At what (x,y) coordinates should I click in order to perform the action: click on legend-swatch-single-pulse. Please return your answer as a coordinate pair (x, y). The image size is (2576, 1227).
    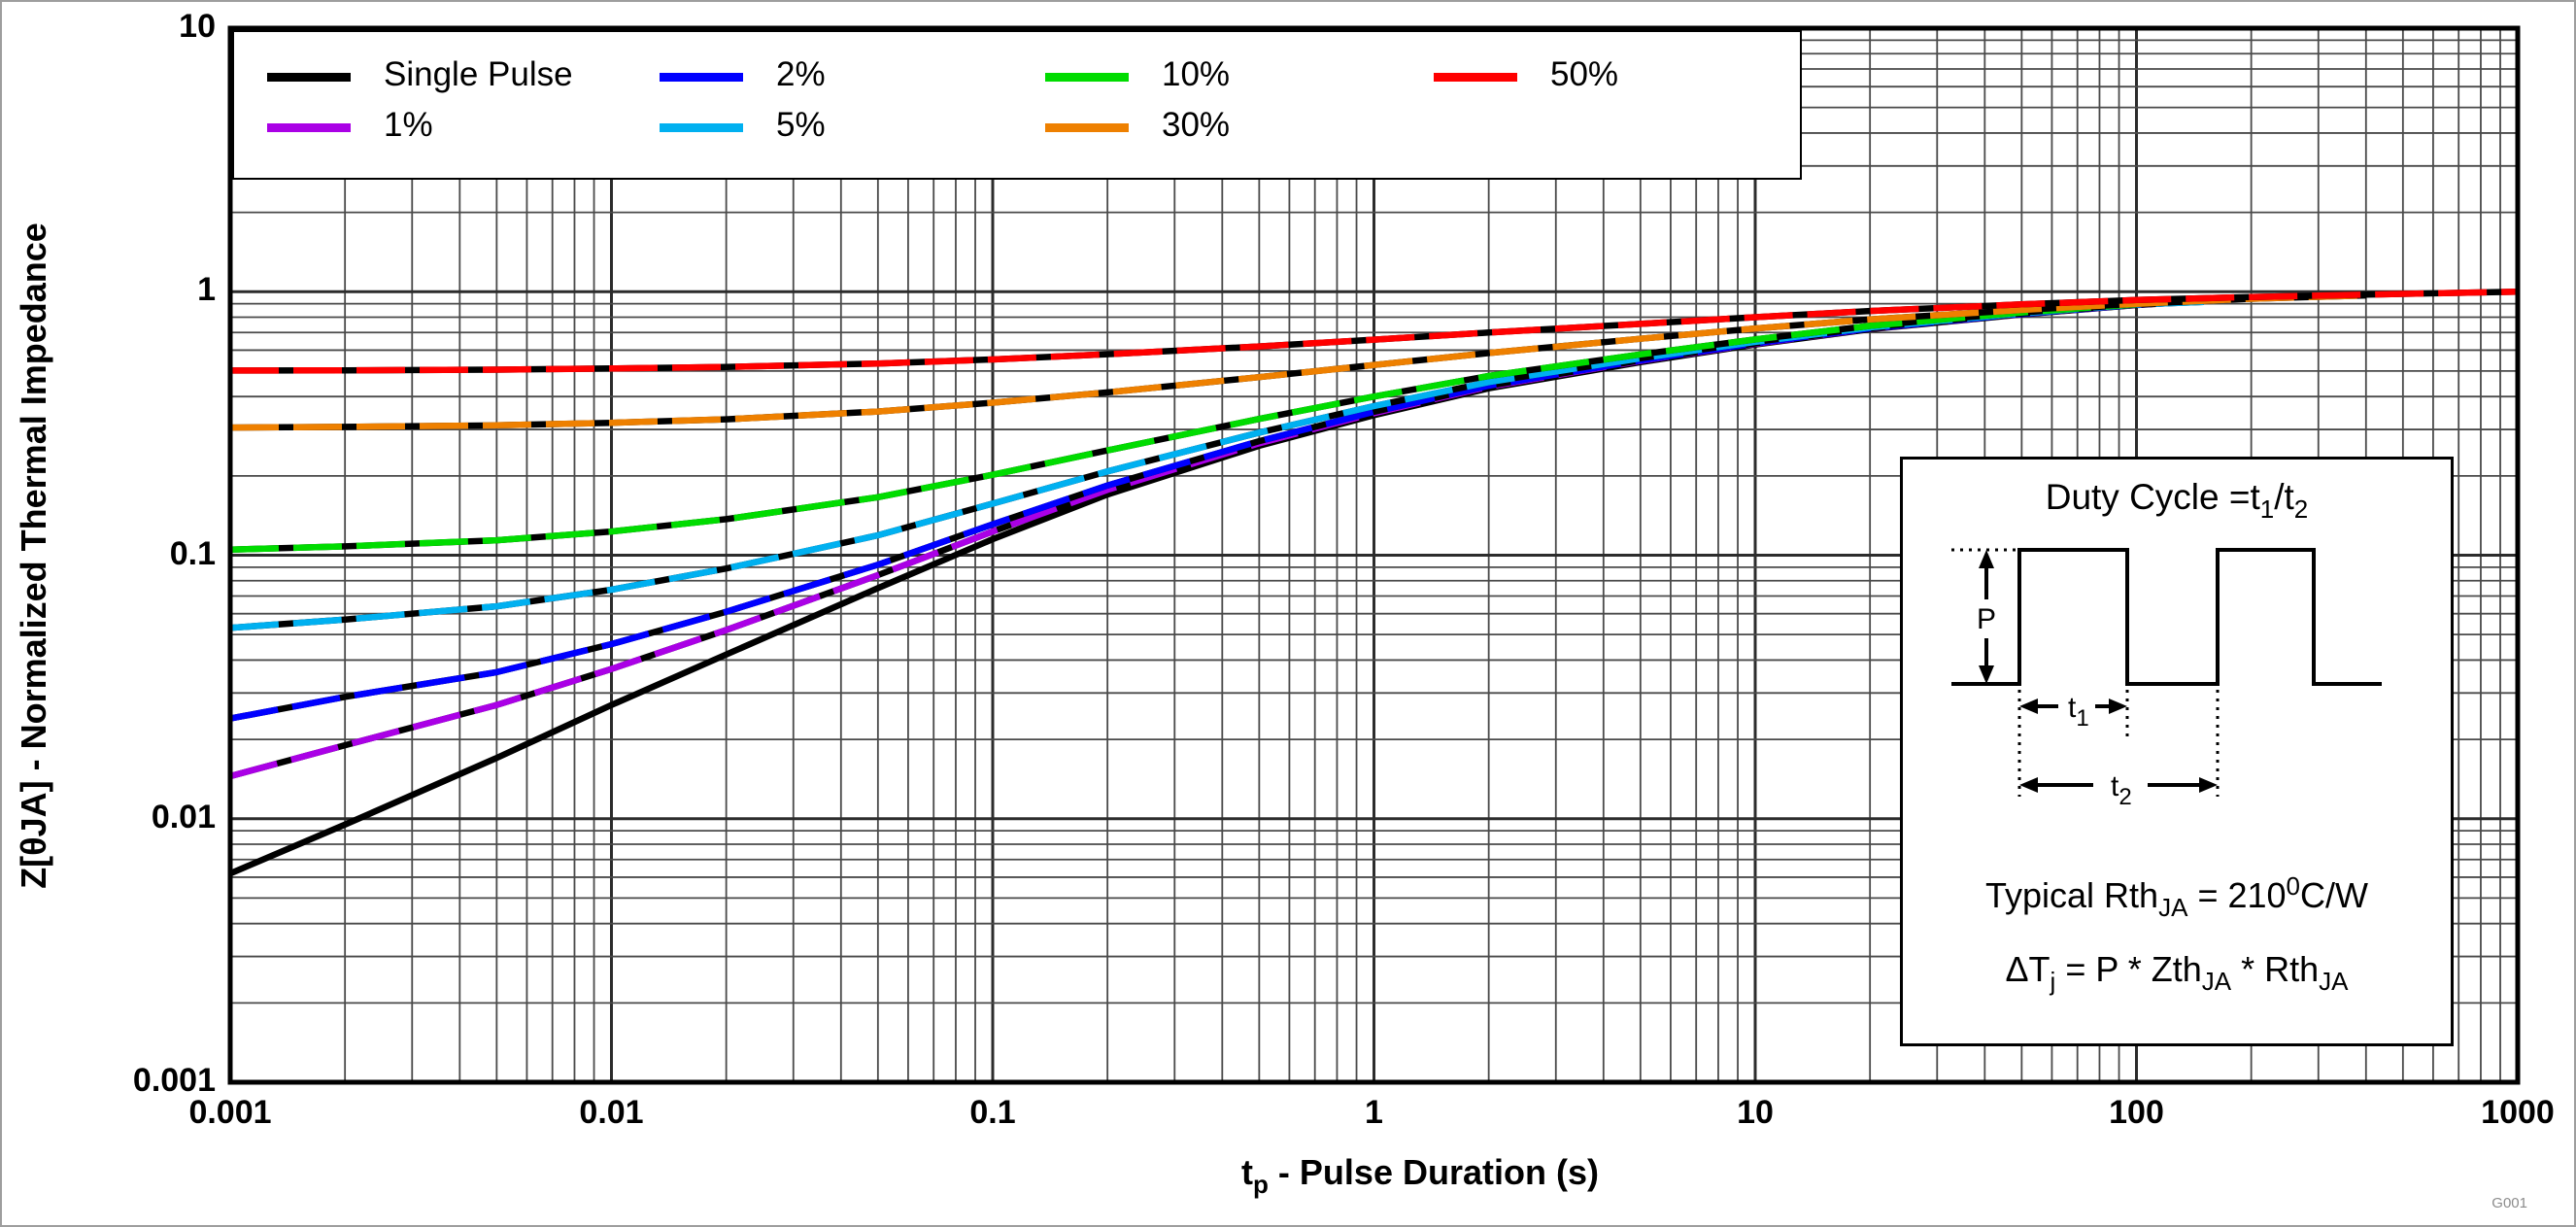
    Looking at the image, I should click on (309, 77).